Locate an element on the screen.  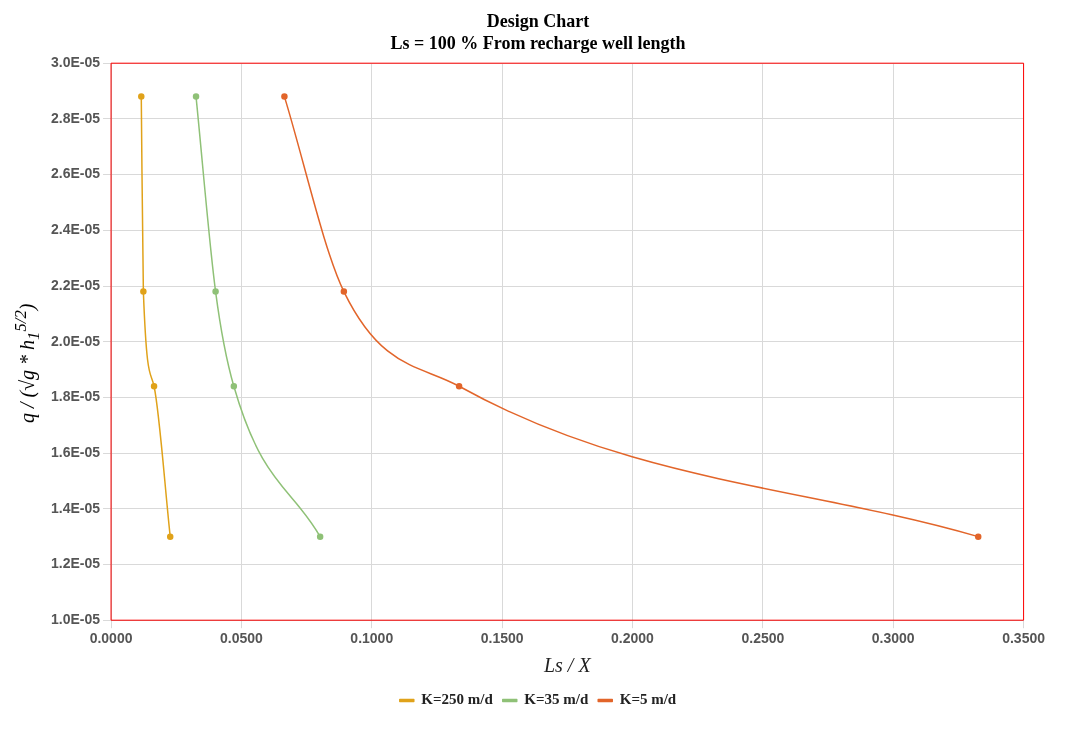
x-tick-label: 0.3000 is located at coordinates (893, 638).